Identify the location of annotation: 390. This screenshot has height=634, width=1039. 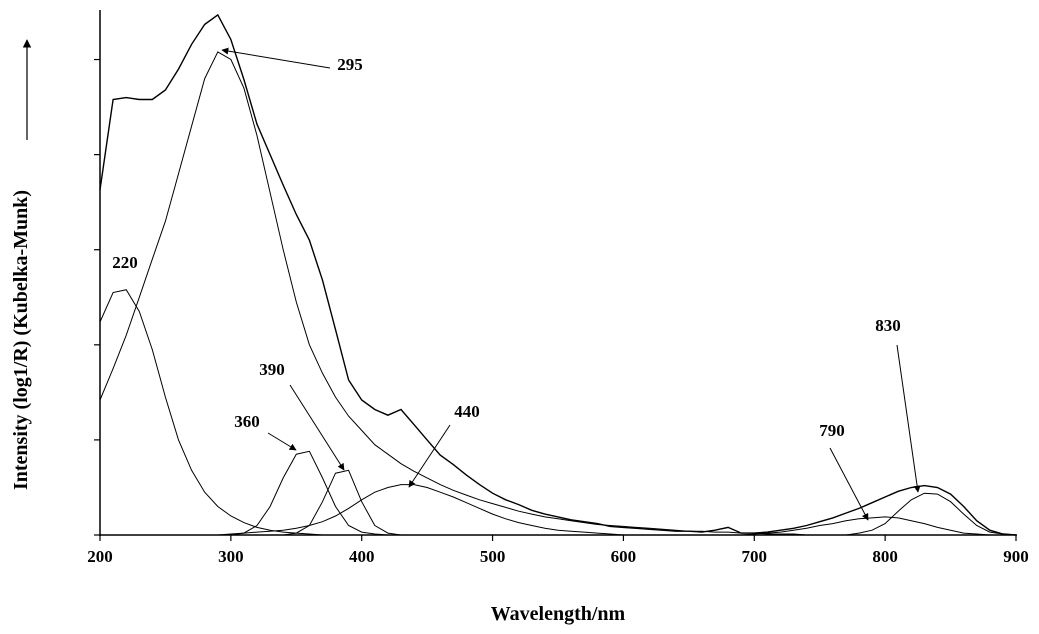
(272, 369).